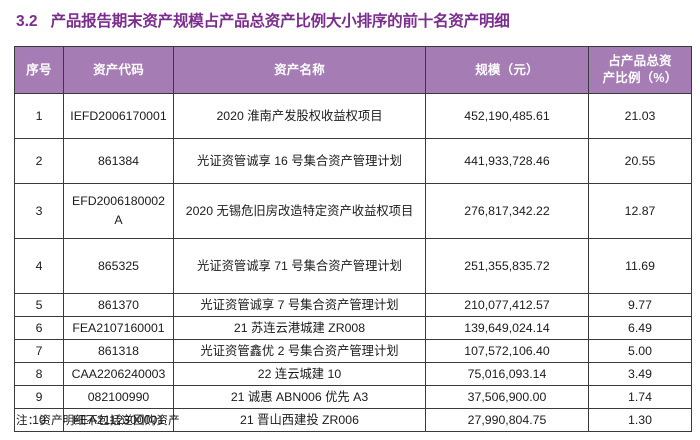 This screenshot has width=700, height=440. I want to click on cell-scale: 276,817,342.22, so click(507, 211).